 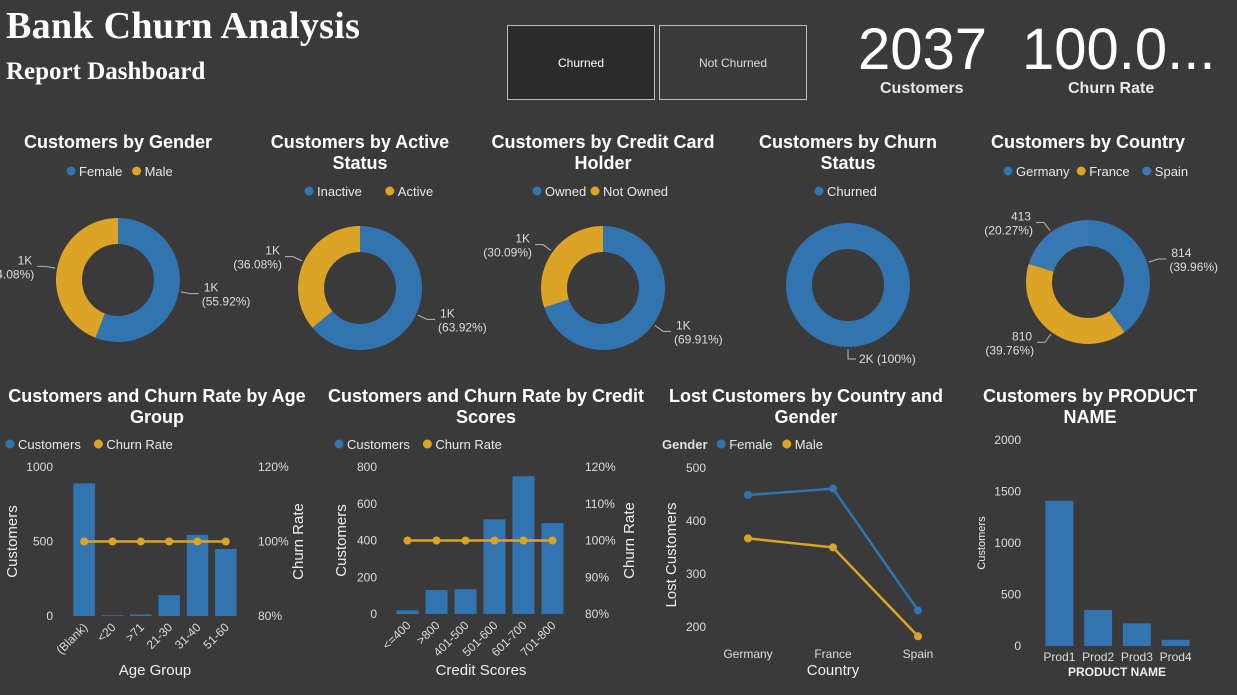 I want to click on age-chart-legend-label-1: Churn Rate, so click(x=139, y=444).